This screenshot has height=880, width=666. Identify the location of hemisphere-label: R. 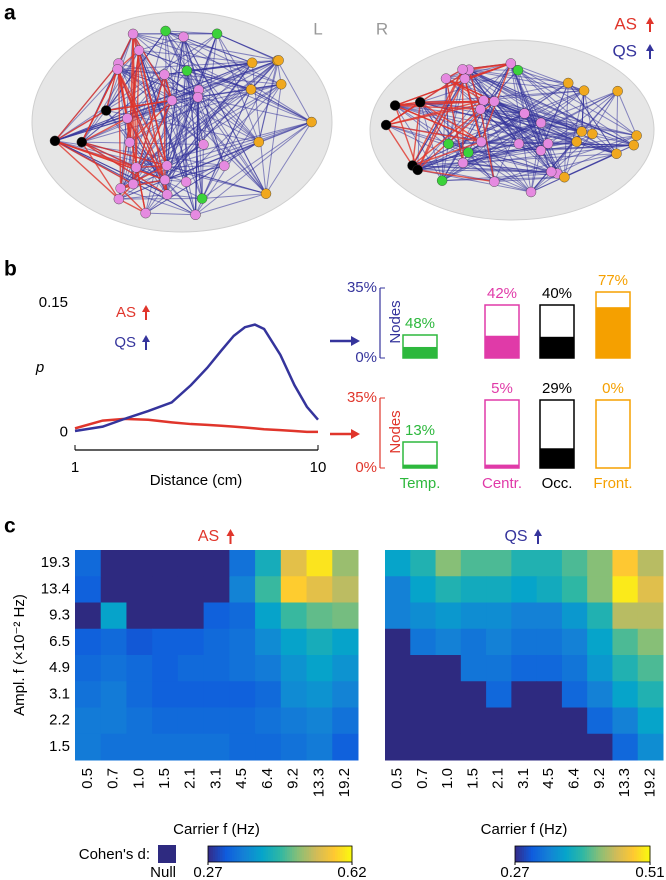
(382, 28).